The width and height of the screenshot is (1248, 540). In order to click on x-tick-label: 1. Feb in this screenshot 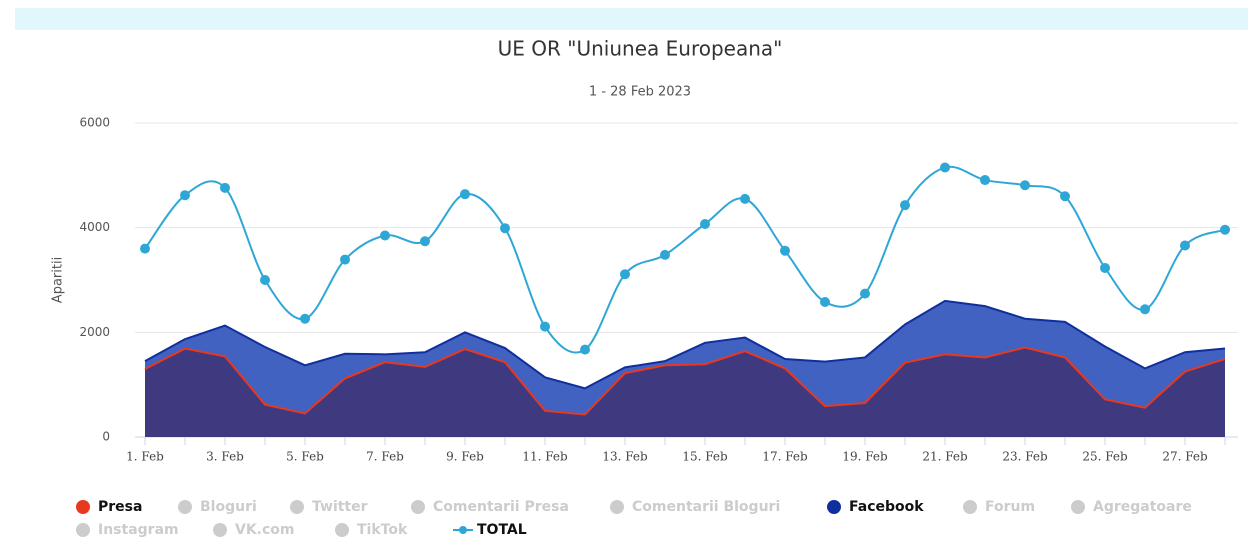, I will do `click(145, 457)`.